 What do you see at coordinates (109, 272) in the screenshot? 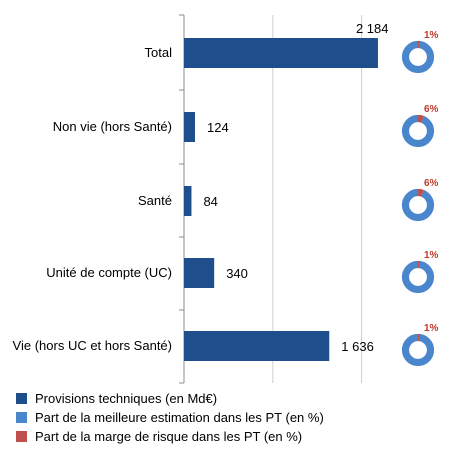
I see `category-label: Unité de compte (UC)` at bounding box center [109, 272].